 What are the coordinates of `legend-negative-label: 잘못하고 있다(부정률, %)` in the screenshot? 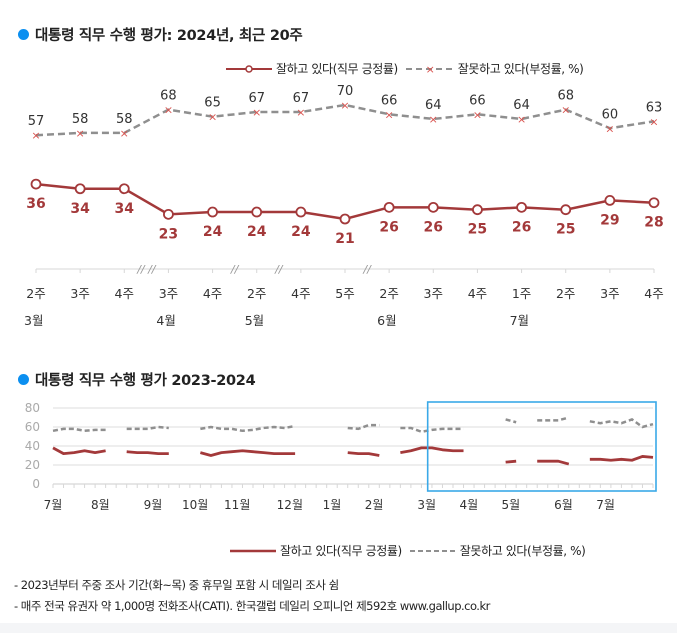 It's located at (520, 69).